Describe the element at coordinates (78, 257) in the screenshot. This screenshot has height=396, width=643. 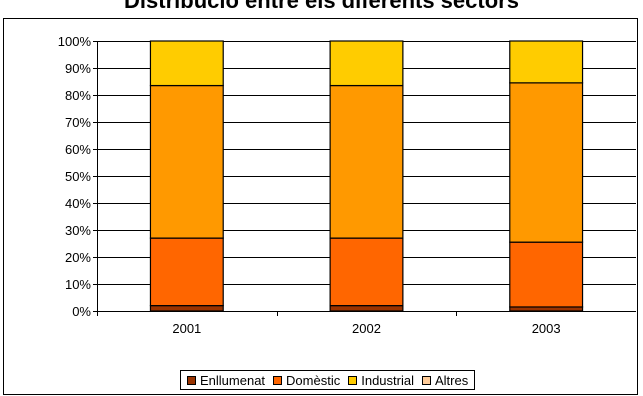
I see `y-tick-label: 20%` at that location.